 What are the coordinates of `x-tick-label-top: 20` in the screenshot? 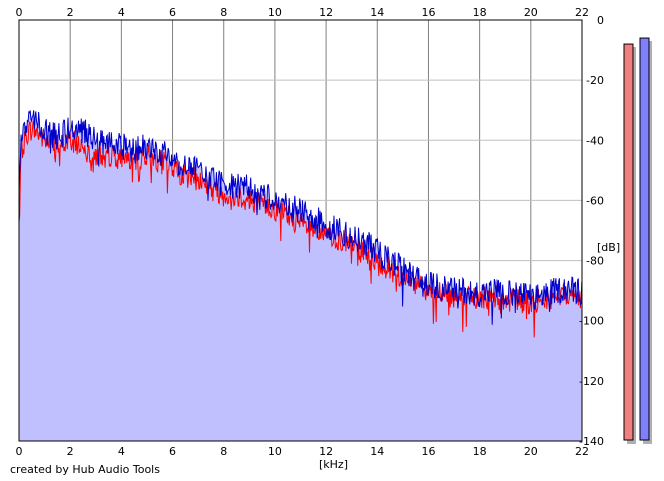 It's located at (531, 12).